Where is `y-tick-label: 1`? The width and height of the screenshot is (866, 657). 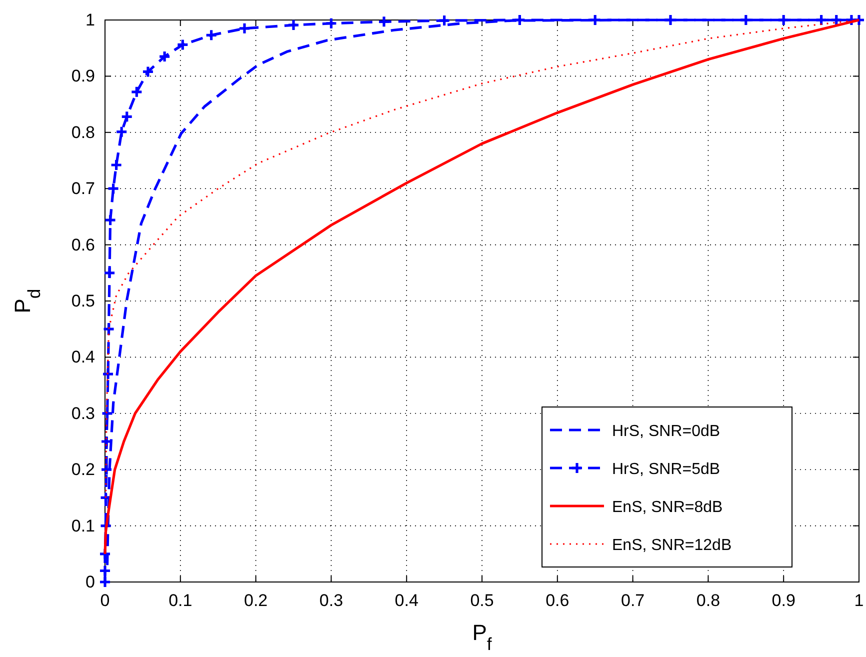 y-tick-label: 1 is located at coordinates (90, 20).